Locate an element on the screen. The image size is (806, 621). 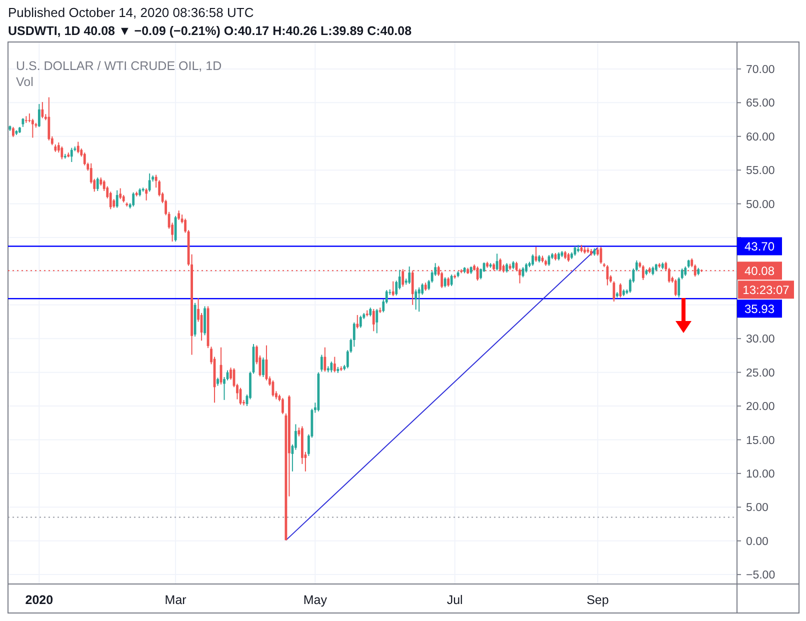
x-tick-label: May is located at coordinates (315, 600).